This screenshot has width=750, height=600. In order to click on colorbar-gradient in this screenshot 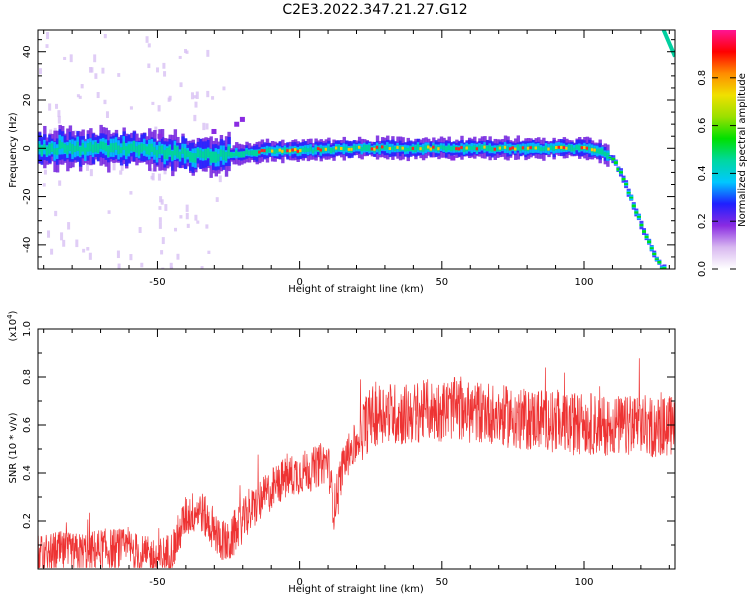, I will do `click(724, 149)`.